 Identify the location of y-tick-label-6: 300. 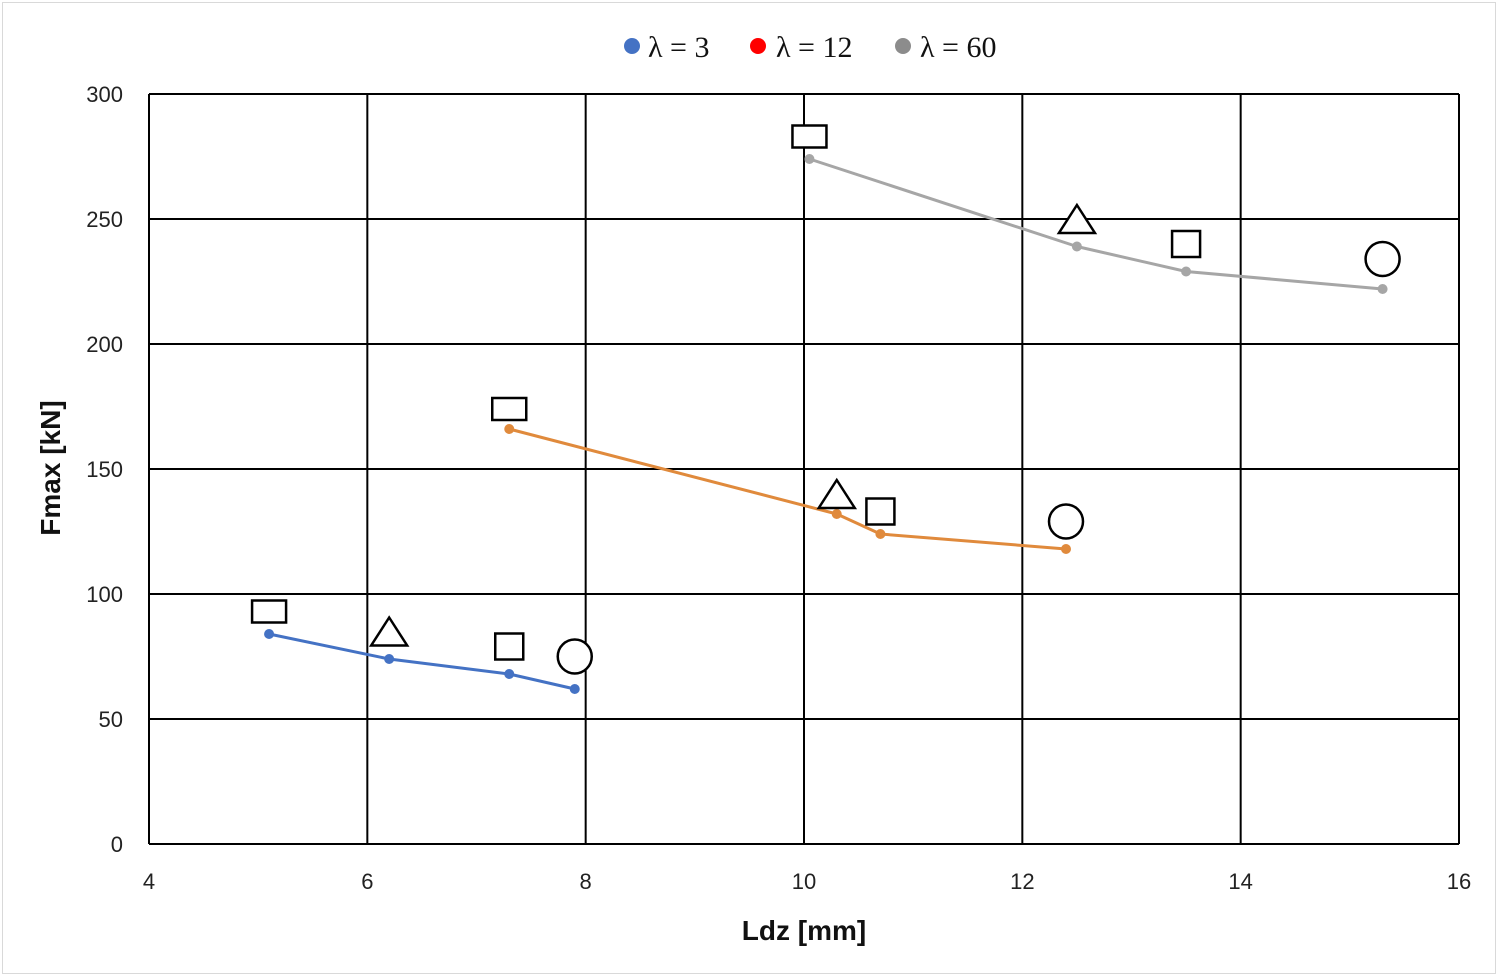
(104, 94).